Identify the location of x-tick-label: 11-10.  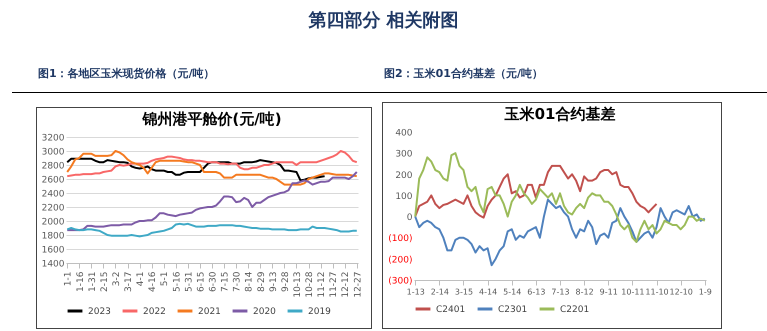
(657, 292).